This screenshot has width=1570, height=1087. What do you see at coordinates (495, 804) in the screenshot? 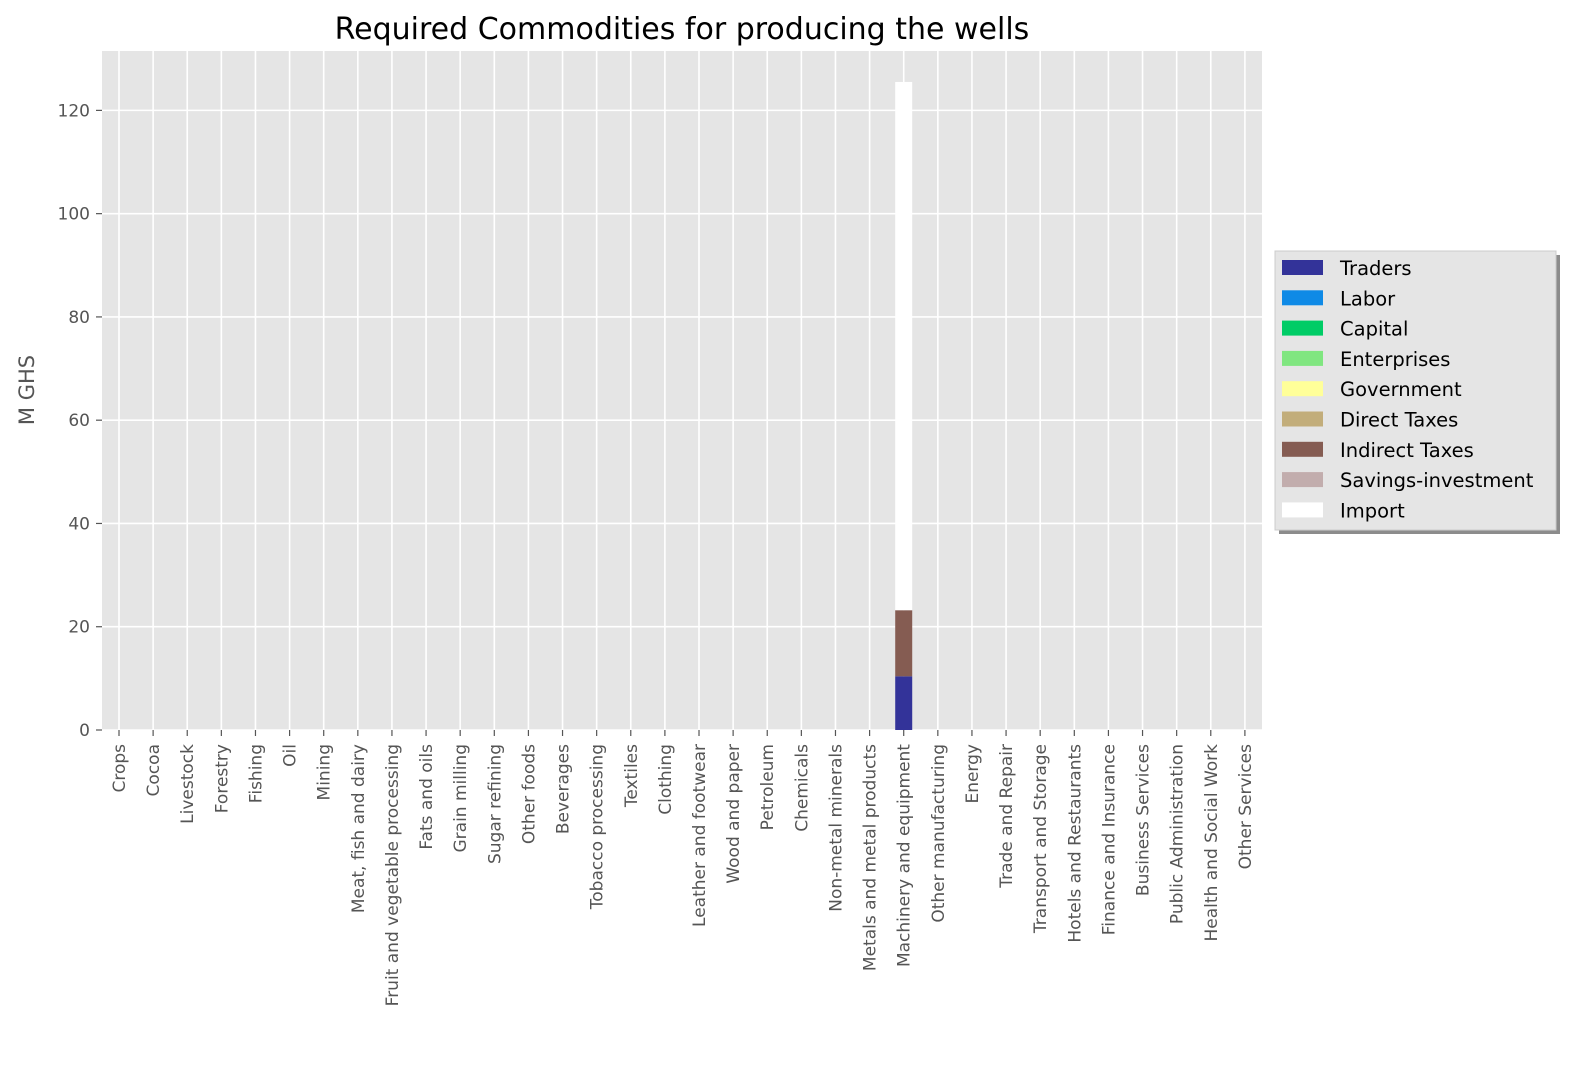
I see `x-tick-label: Sugar refining` at bounding box center [495, 804].